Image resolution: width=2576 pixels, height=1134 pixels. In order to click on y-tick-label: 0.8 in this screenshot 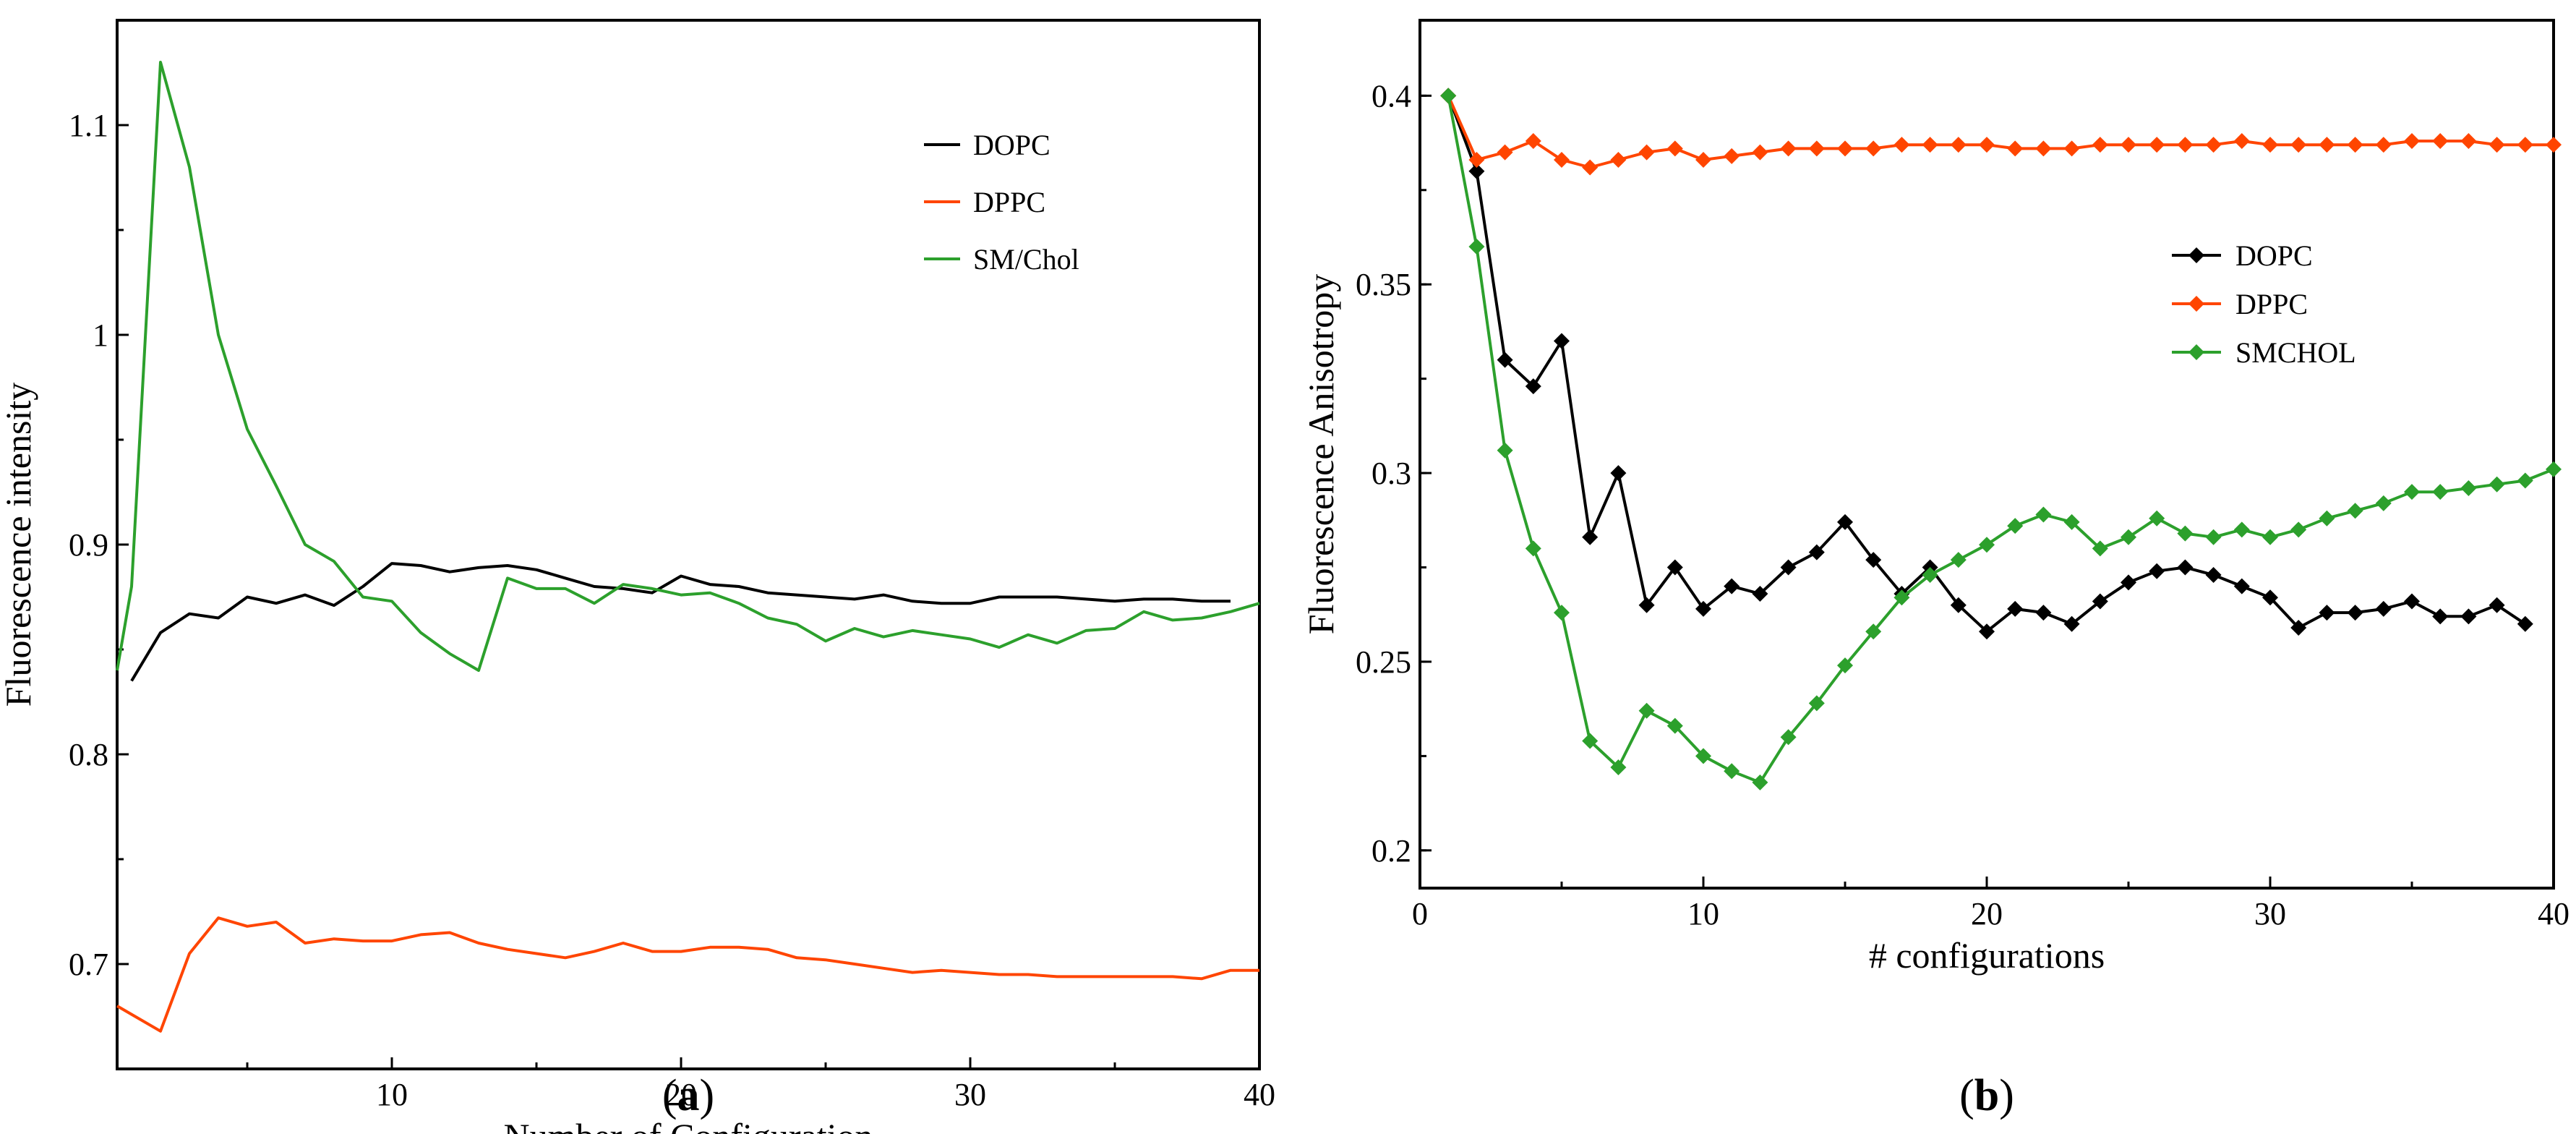, I will do `click(88, 754)`.